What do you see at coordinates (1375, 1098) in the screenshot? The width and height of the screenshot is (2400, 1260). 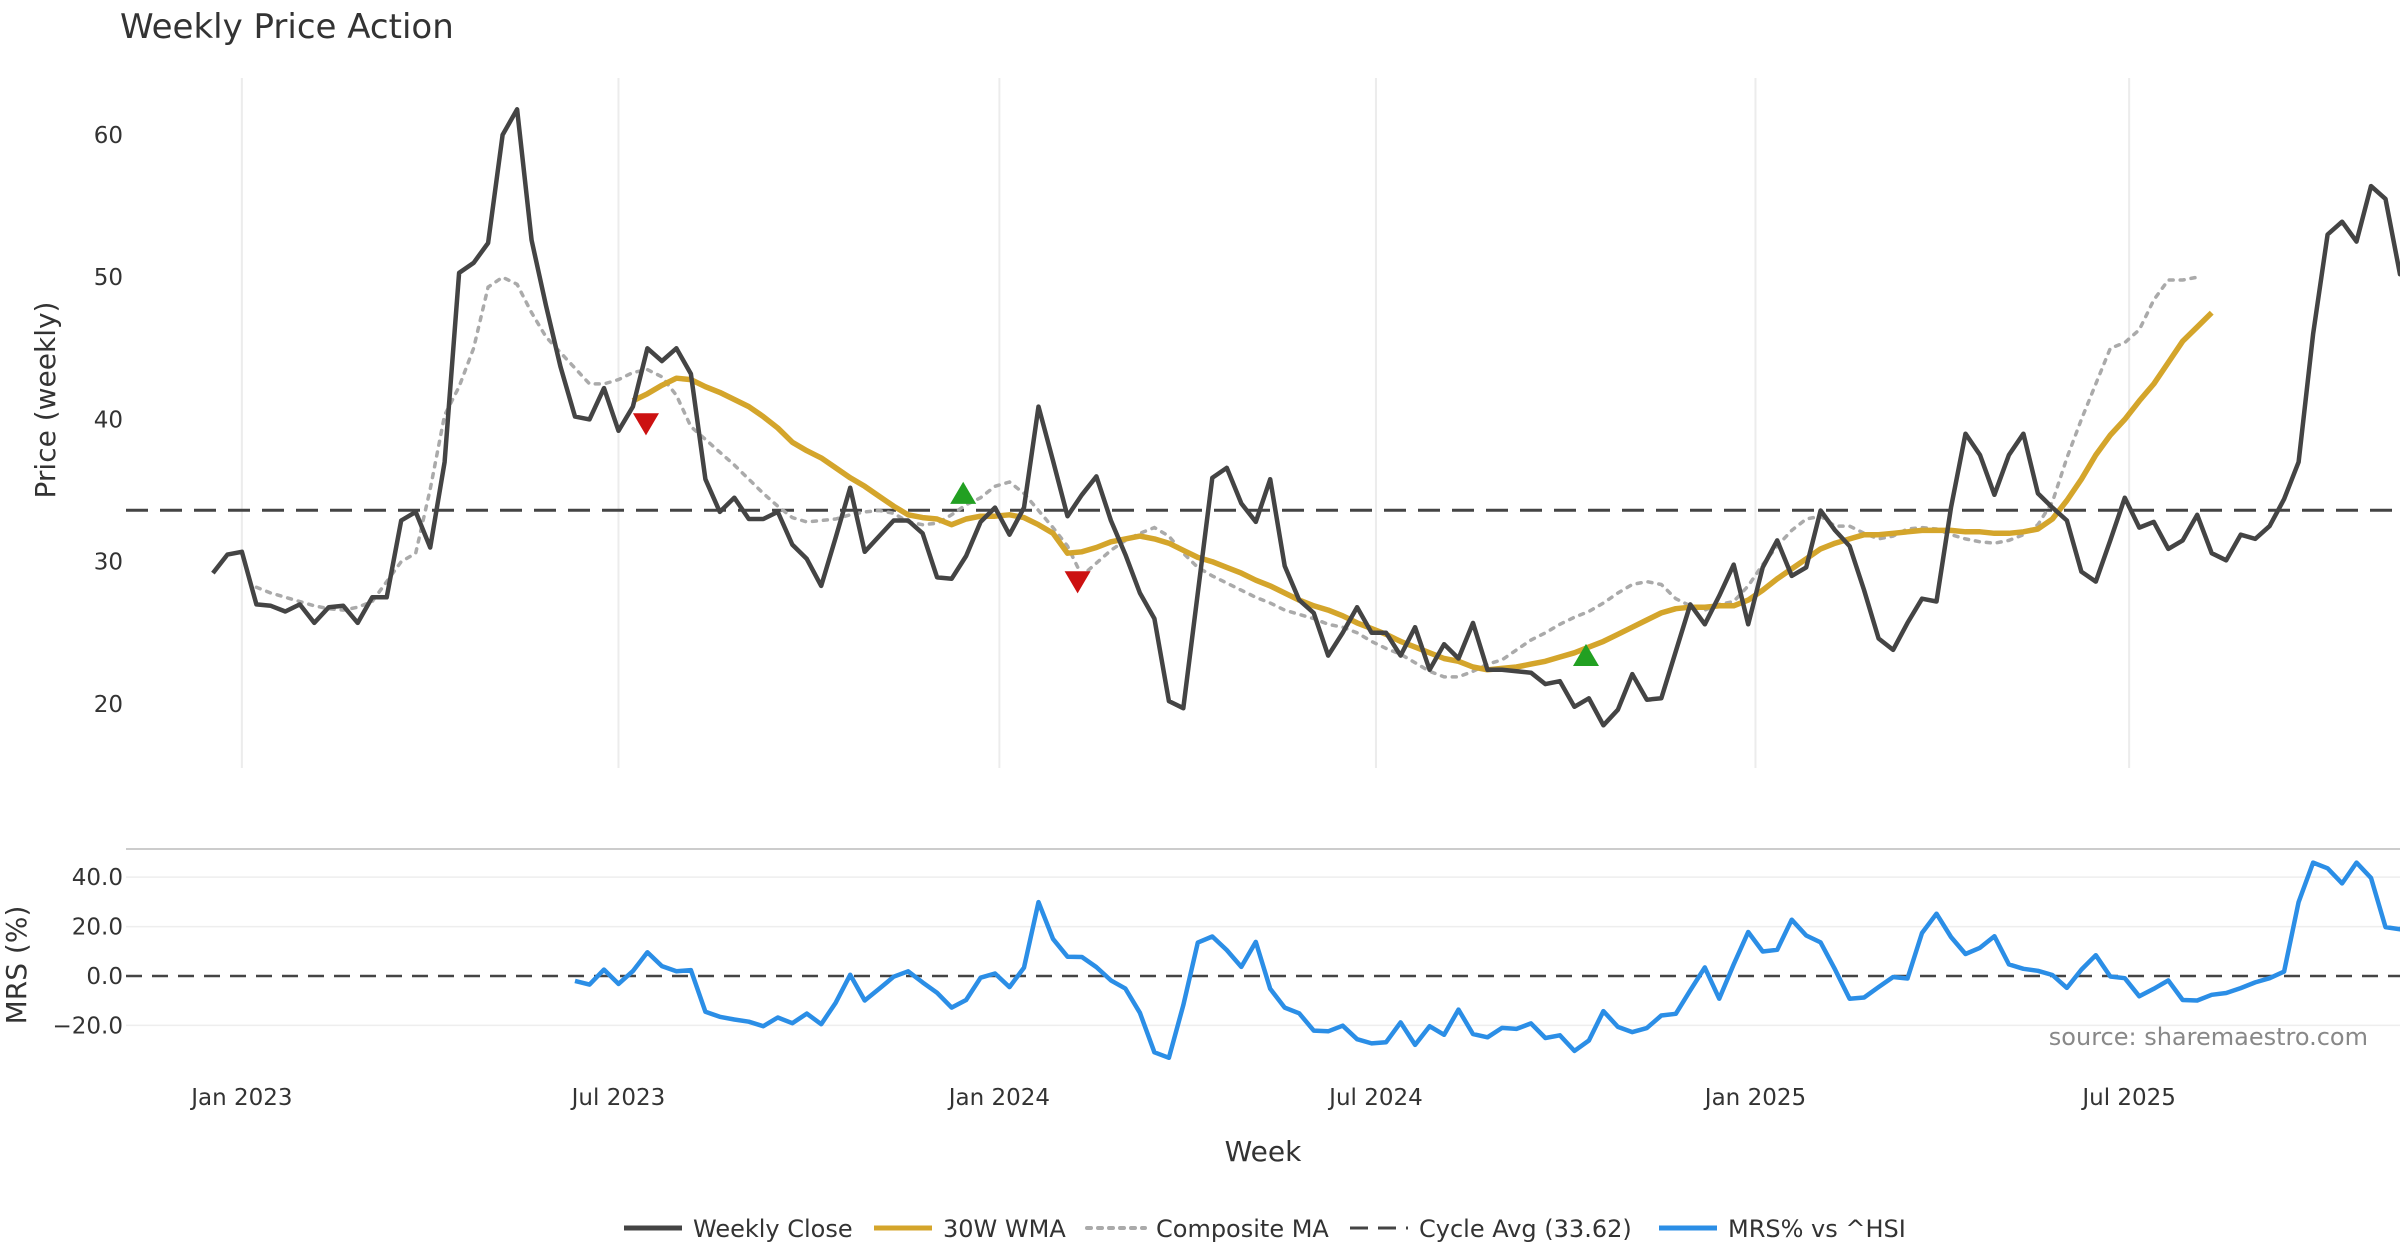 I see `x-tick-label: Jul 2024` at bounding box center [1375, 1098].